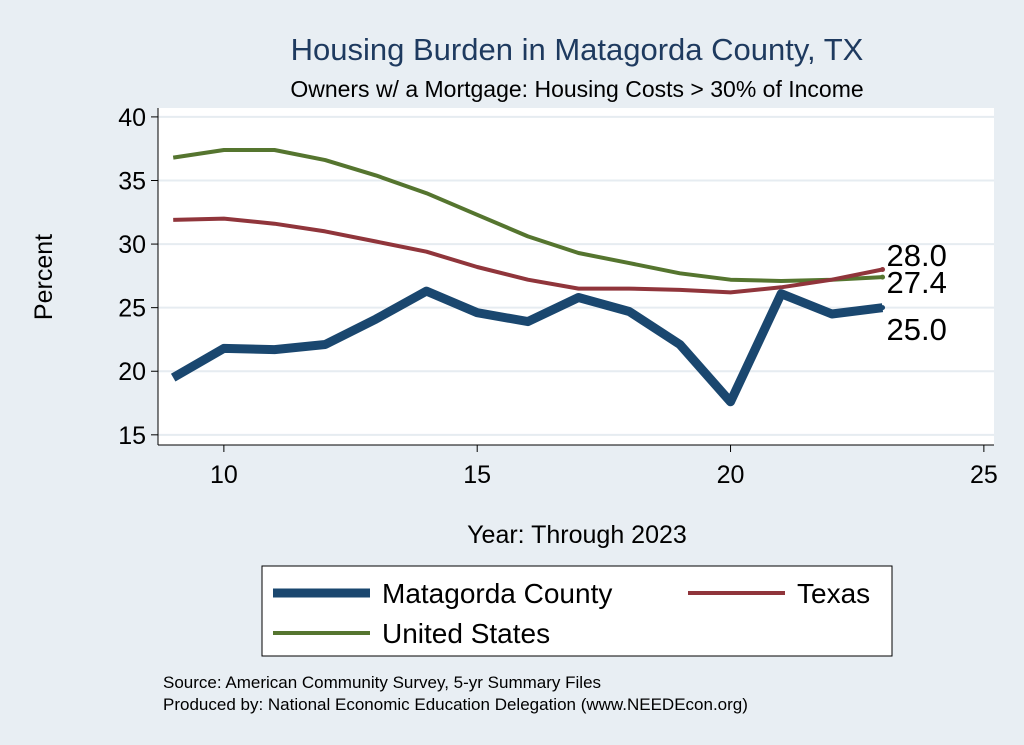 Image resolution: width=1024 pixels, height=745 pixels. Describe the element at coordinates (132, 436) in the screenshot. I see `y-tick-label: 15` at that location.